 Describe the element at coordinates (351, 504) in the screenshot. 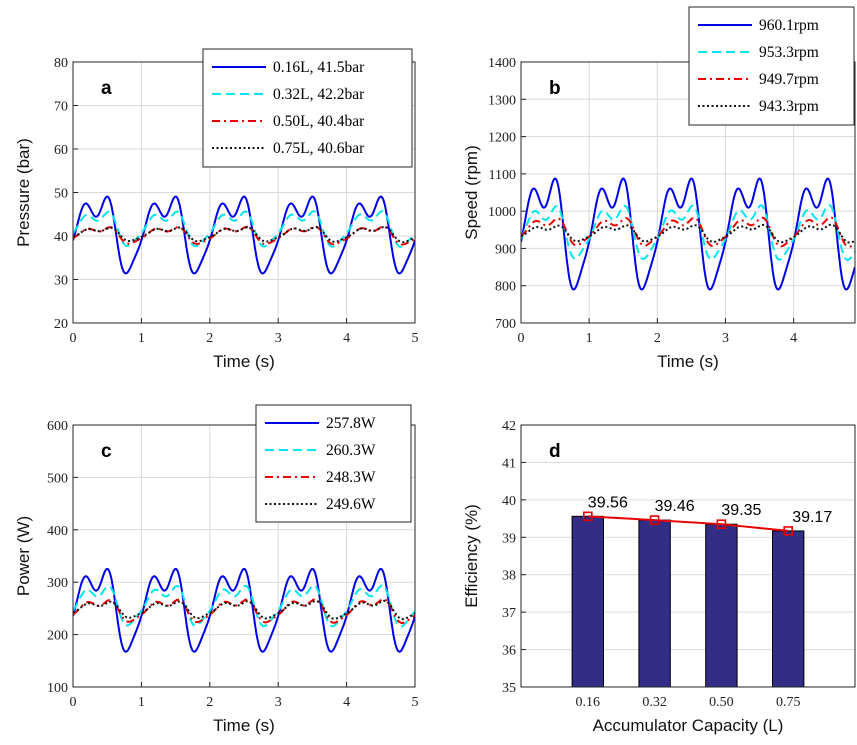

I see `legend-label: 249.6W` at that location.